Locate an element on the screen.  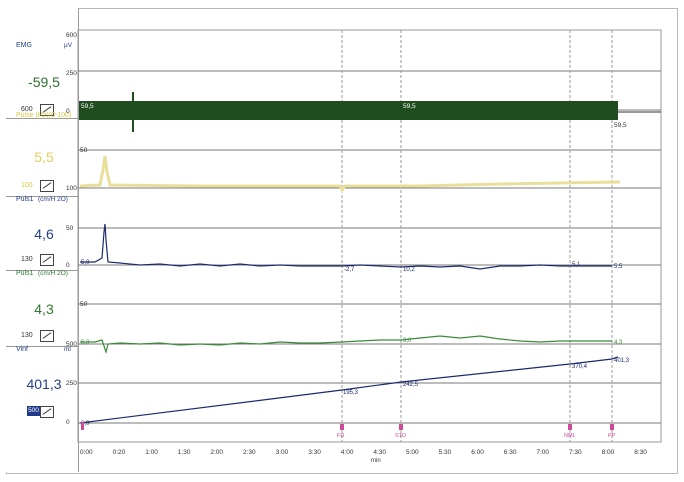
channel-scale-pdet: 130 is located at coordinates (27, 335).